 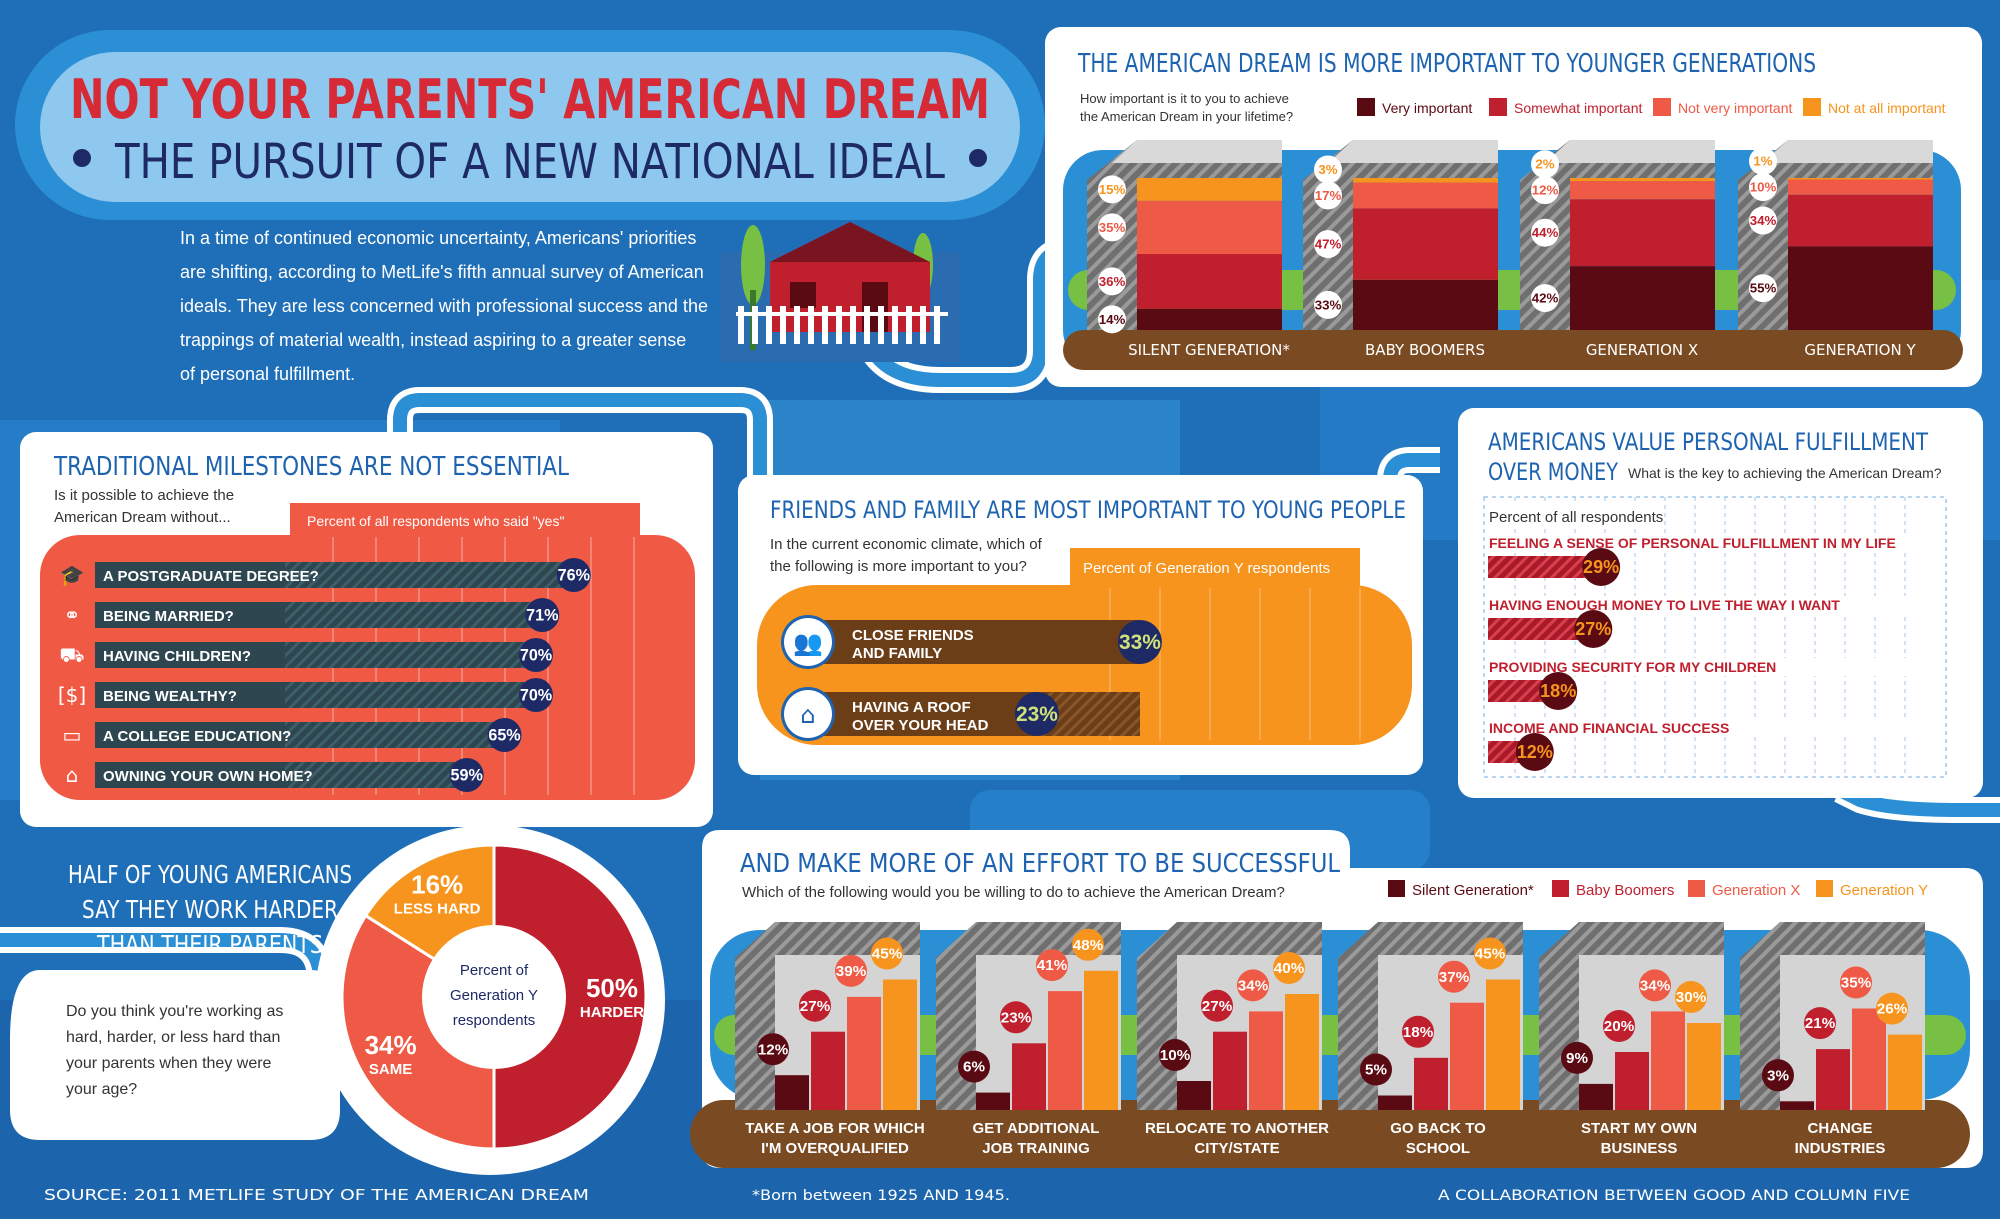 I want to click on footnote-text: *Born between 1925 AND 1945., so click(x=881, y=1196).